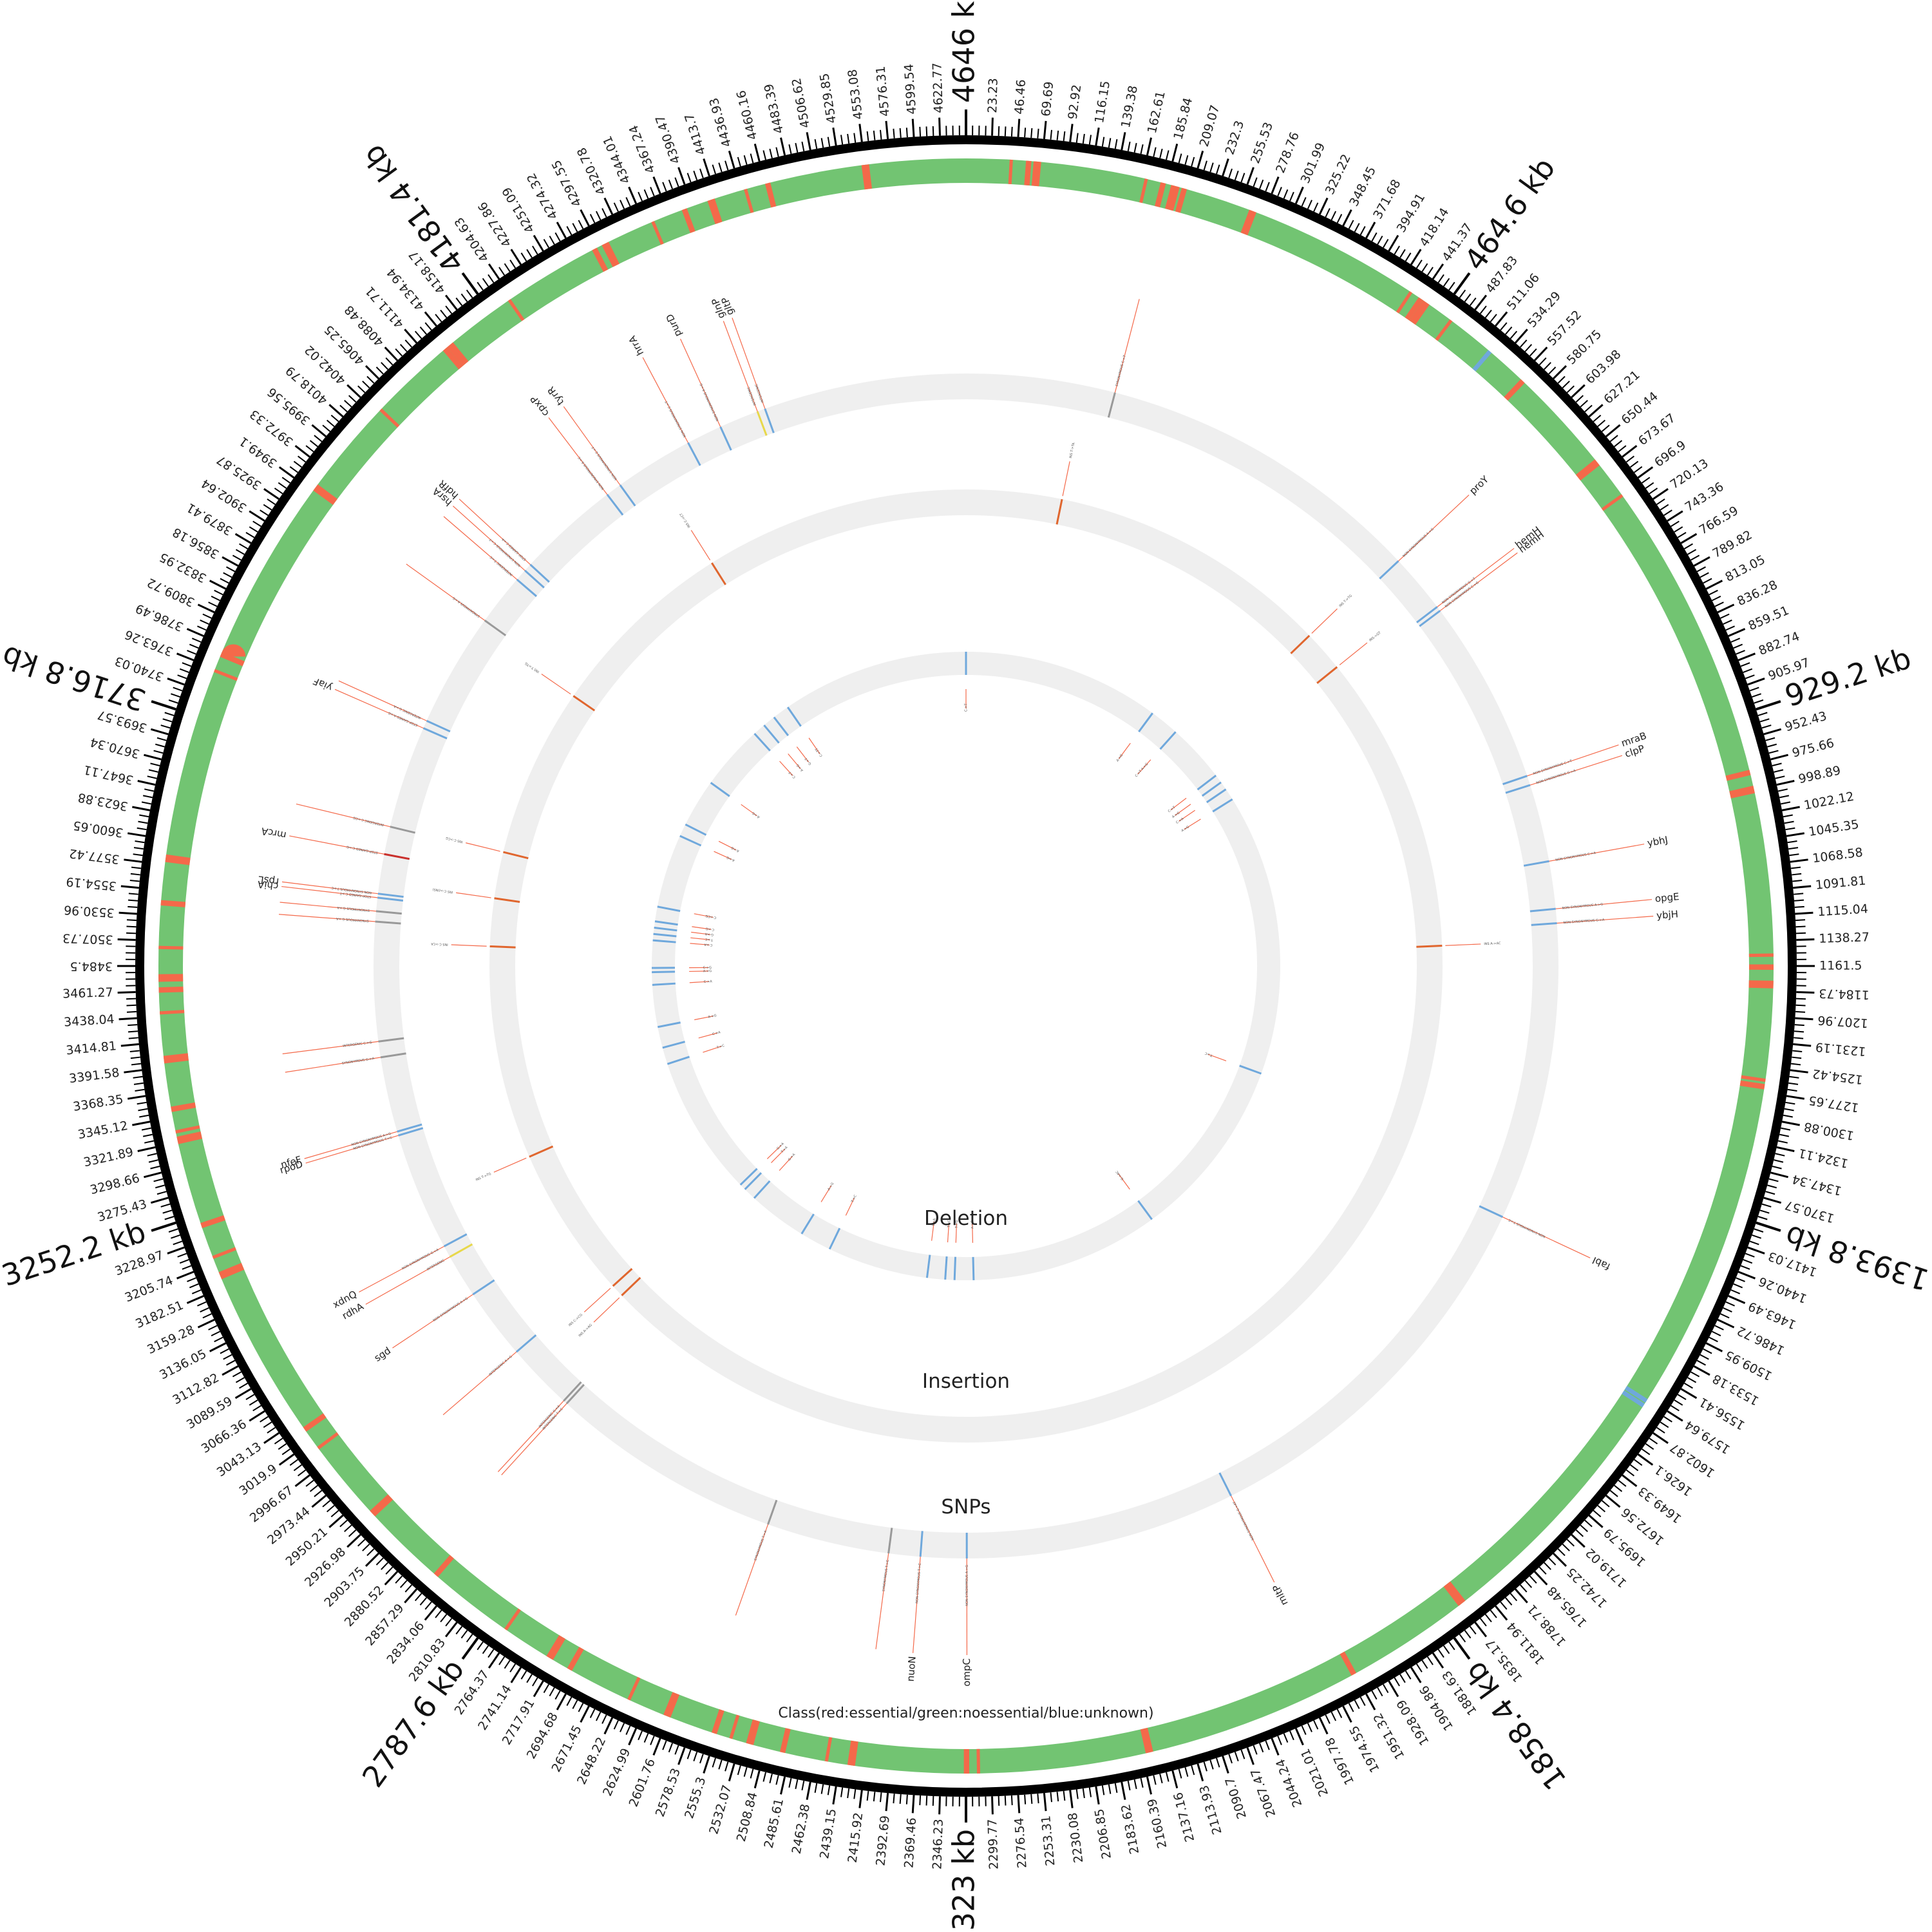  Describe the element at coordinates (1222, 806) in the screenshot. I see `deletion-mark` at that location.